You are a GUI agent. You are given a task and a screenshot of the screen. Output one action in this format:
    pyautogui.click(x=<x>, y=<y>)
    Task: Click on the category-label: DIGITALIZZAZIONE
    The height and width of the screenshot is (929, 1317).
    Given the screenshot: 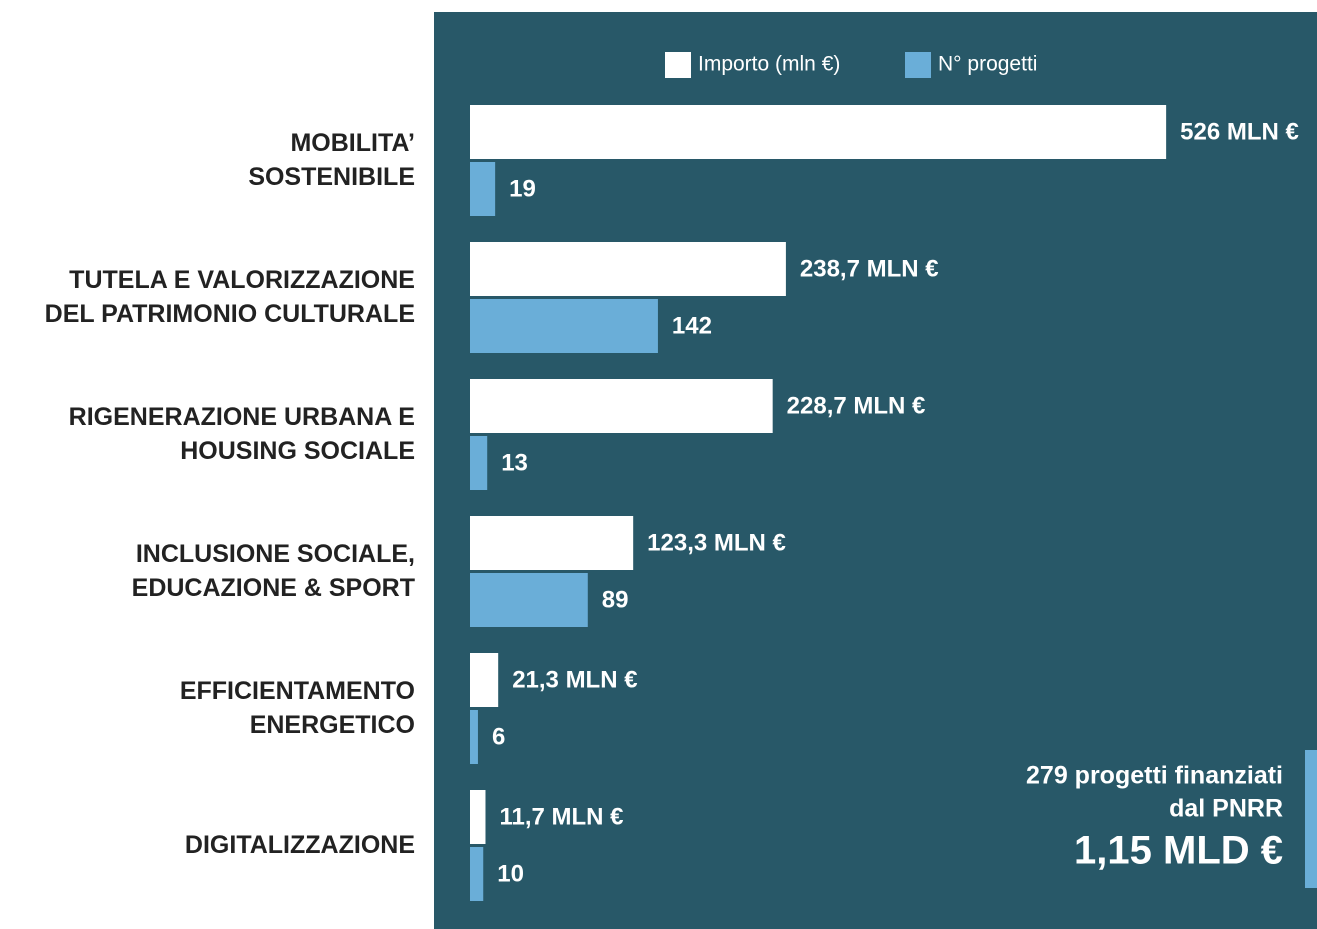 What is the action you would take?
    pyautogui.click(x=300, y=845)
    